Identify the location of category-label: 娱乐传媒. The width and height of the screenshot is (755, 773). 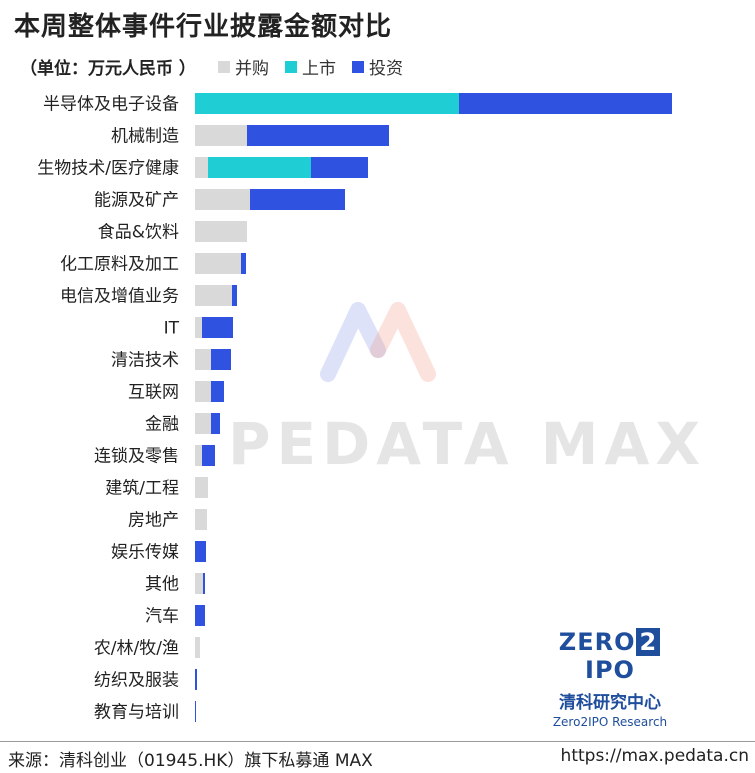
(145, 553).